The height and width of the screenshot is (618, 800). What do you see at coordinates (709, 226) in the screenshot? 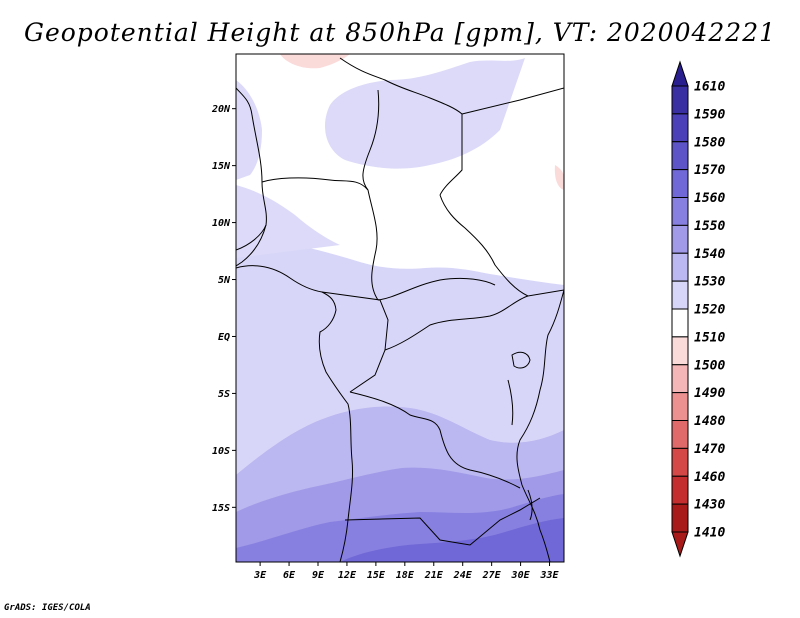
I see `colorbar-label: 1550` at bounding box center [709, 226].